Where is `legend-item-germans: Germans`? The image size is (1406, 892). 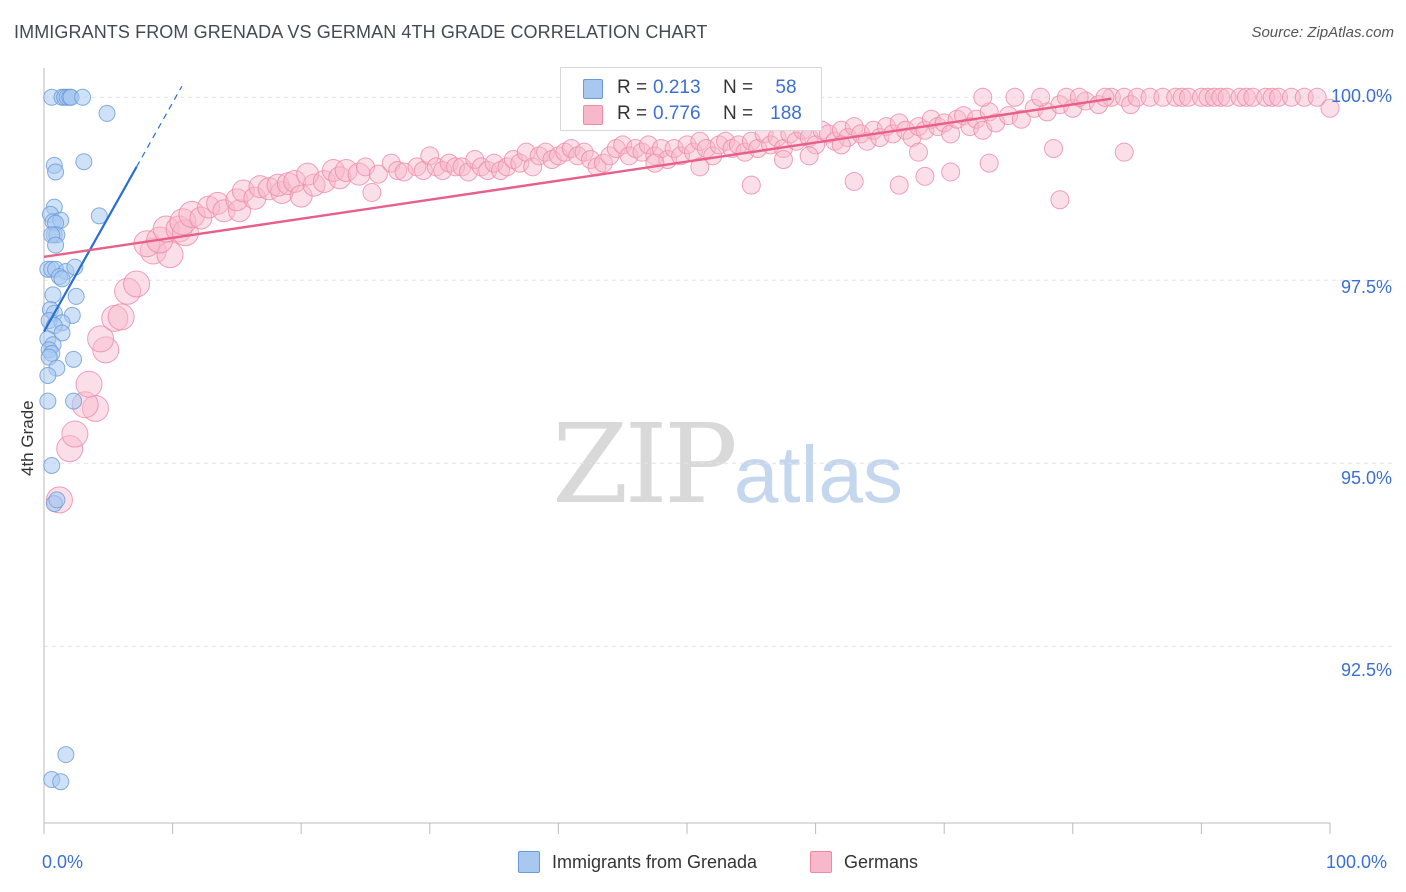
legend-item-germans: Germans is located at coordinates (864, 862).